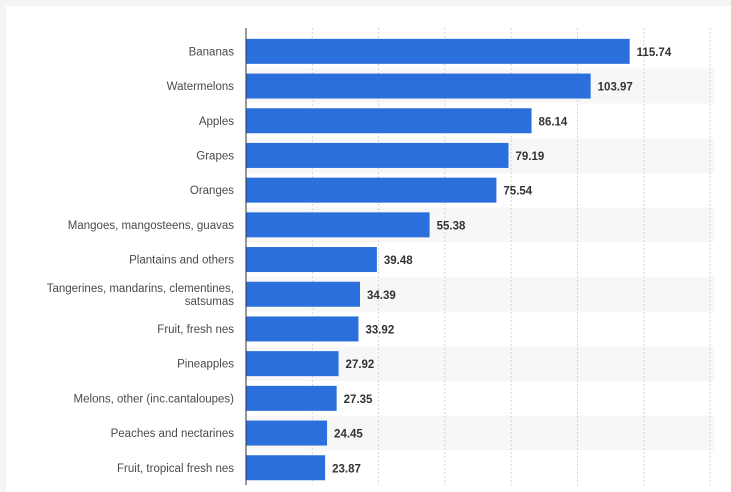  I want to click on category-label: Mangoes, mangosteens, guavas, so click(151, 226).